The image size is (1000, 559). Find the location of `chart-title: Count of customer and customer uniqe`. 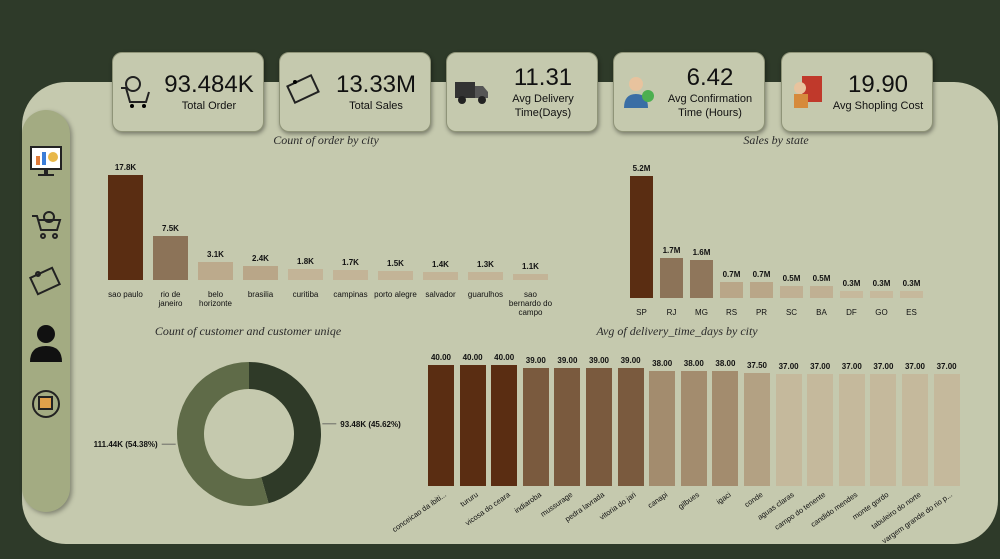

chart-title: Count of customer and customer uniqe is located at coordinates (248, 331).